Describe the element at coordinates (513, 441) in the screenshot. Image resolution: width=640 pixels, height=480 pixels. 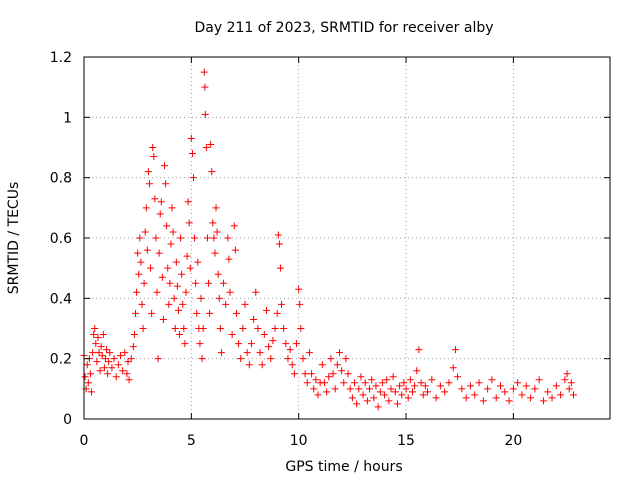
I see `x-tick-label: 20` at that location.